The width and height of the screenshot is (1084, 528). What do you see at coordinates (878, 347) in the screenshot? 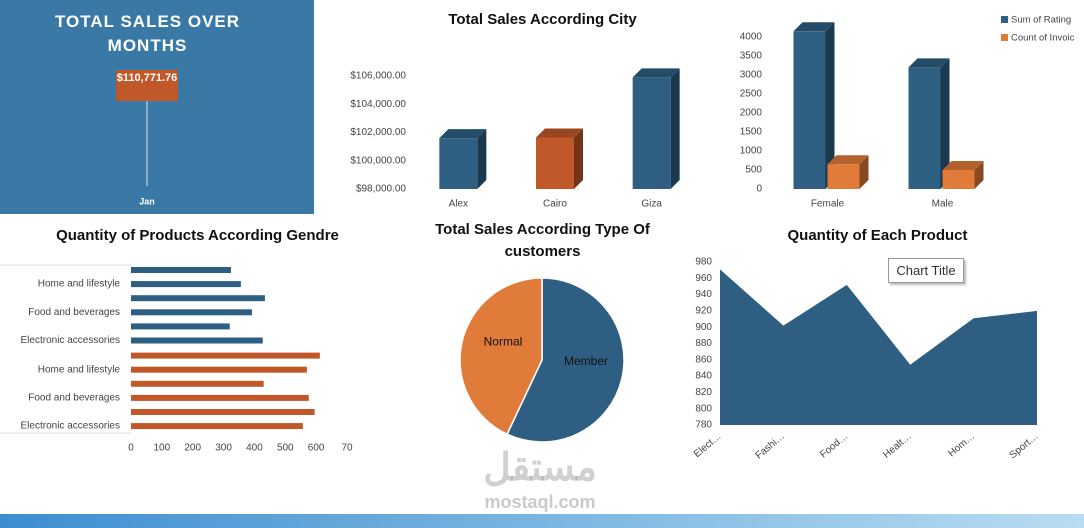
I see `area` at bounding box center [878, 347].